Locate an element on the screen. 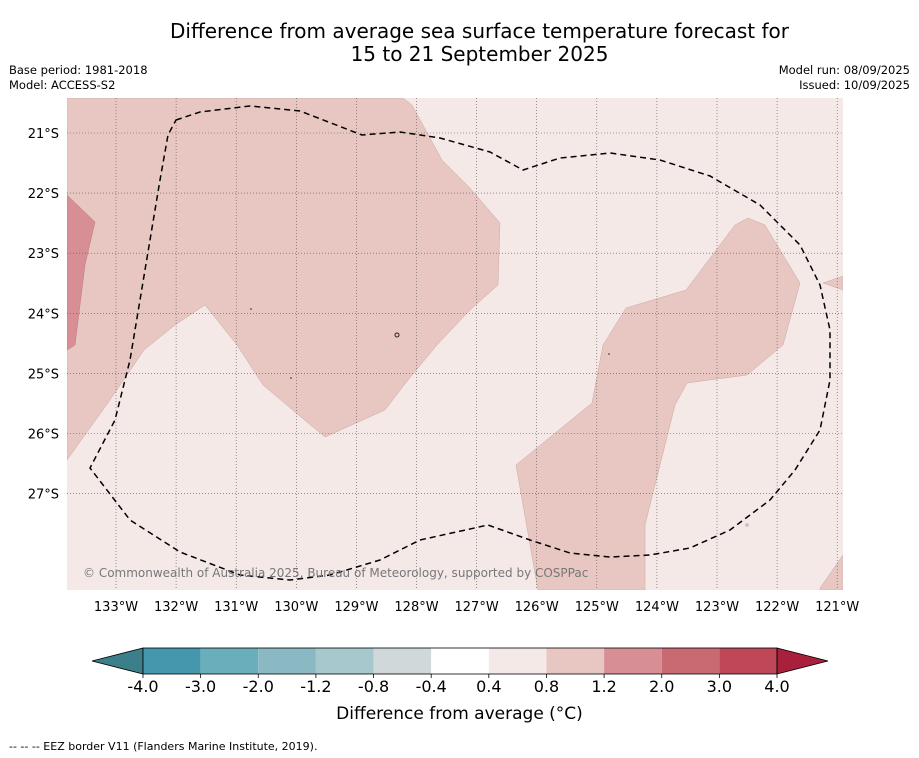 This screenshot has width=919, height=758. longitude-label: 131°W is located at coordinates (236, 607).